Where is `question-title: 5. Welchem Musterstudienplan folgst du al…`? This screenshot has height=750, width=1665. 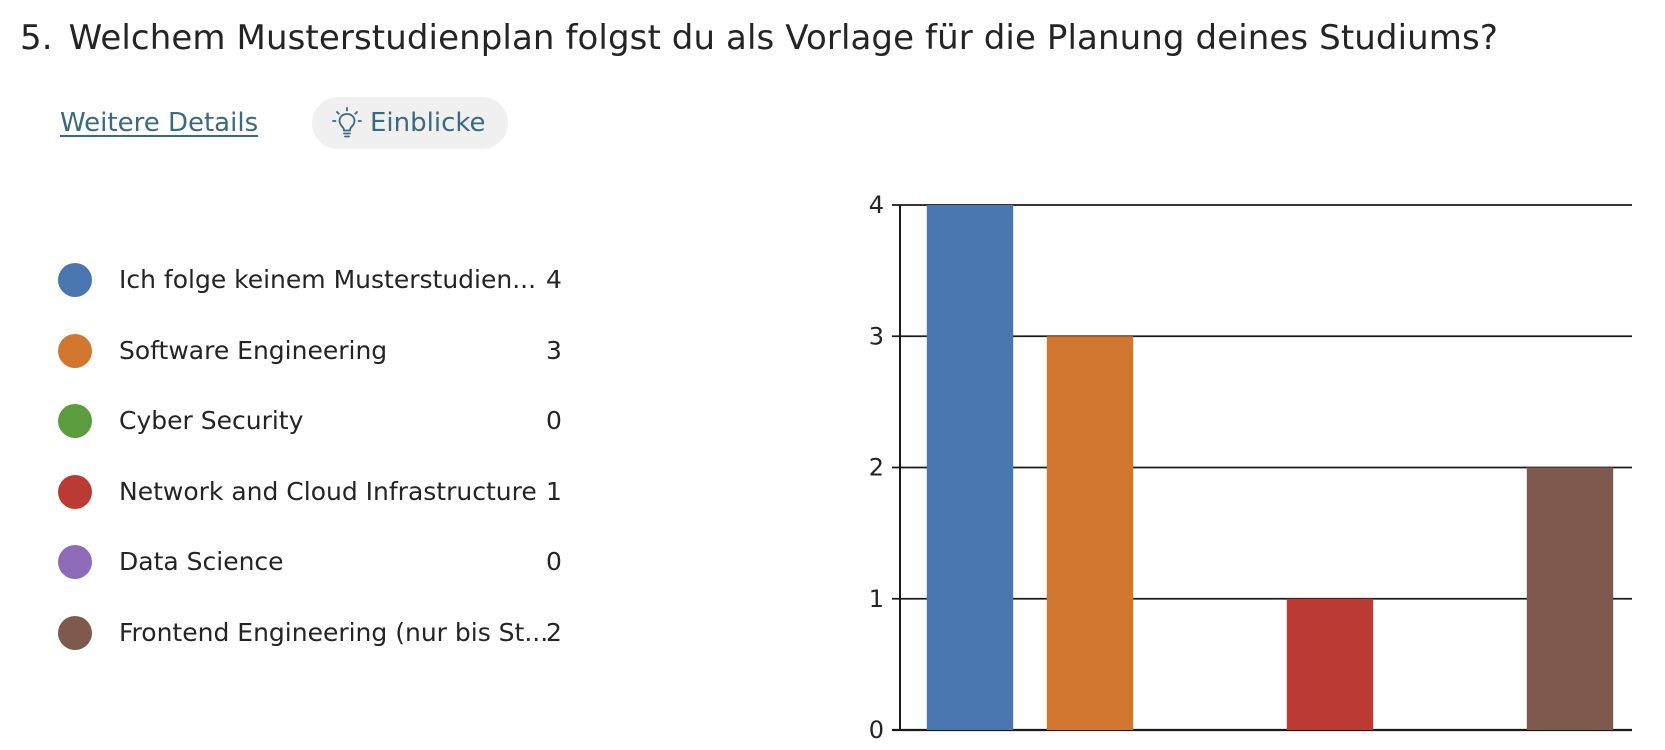 question-title: 5. Welchem Musterstudienplan folgst du al… is located at coordinates (759, 38).